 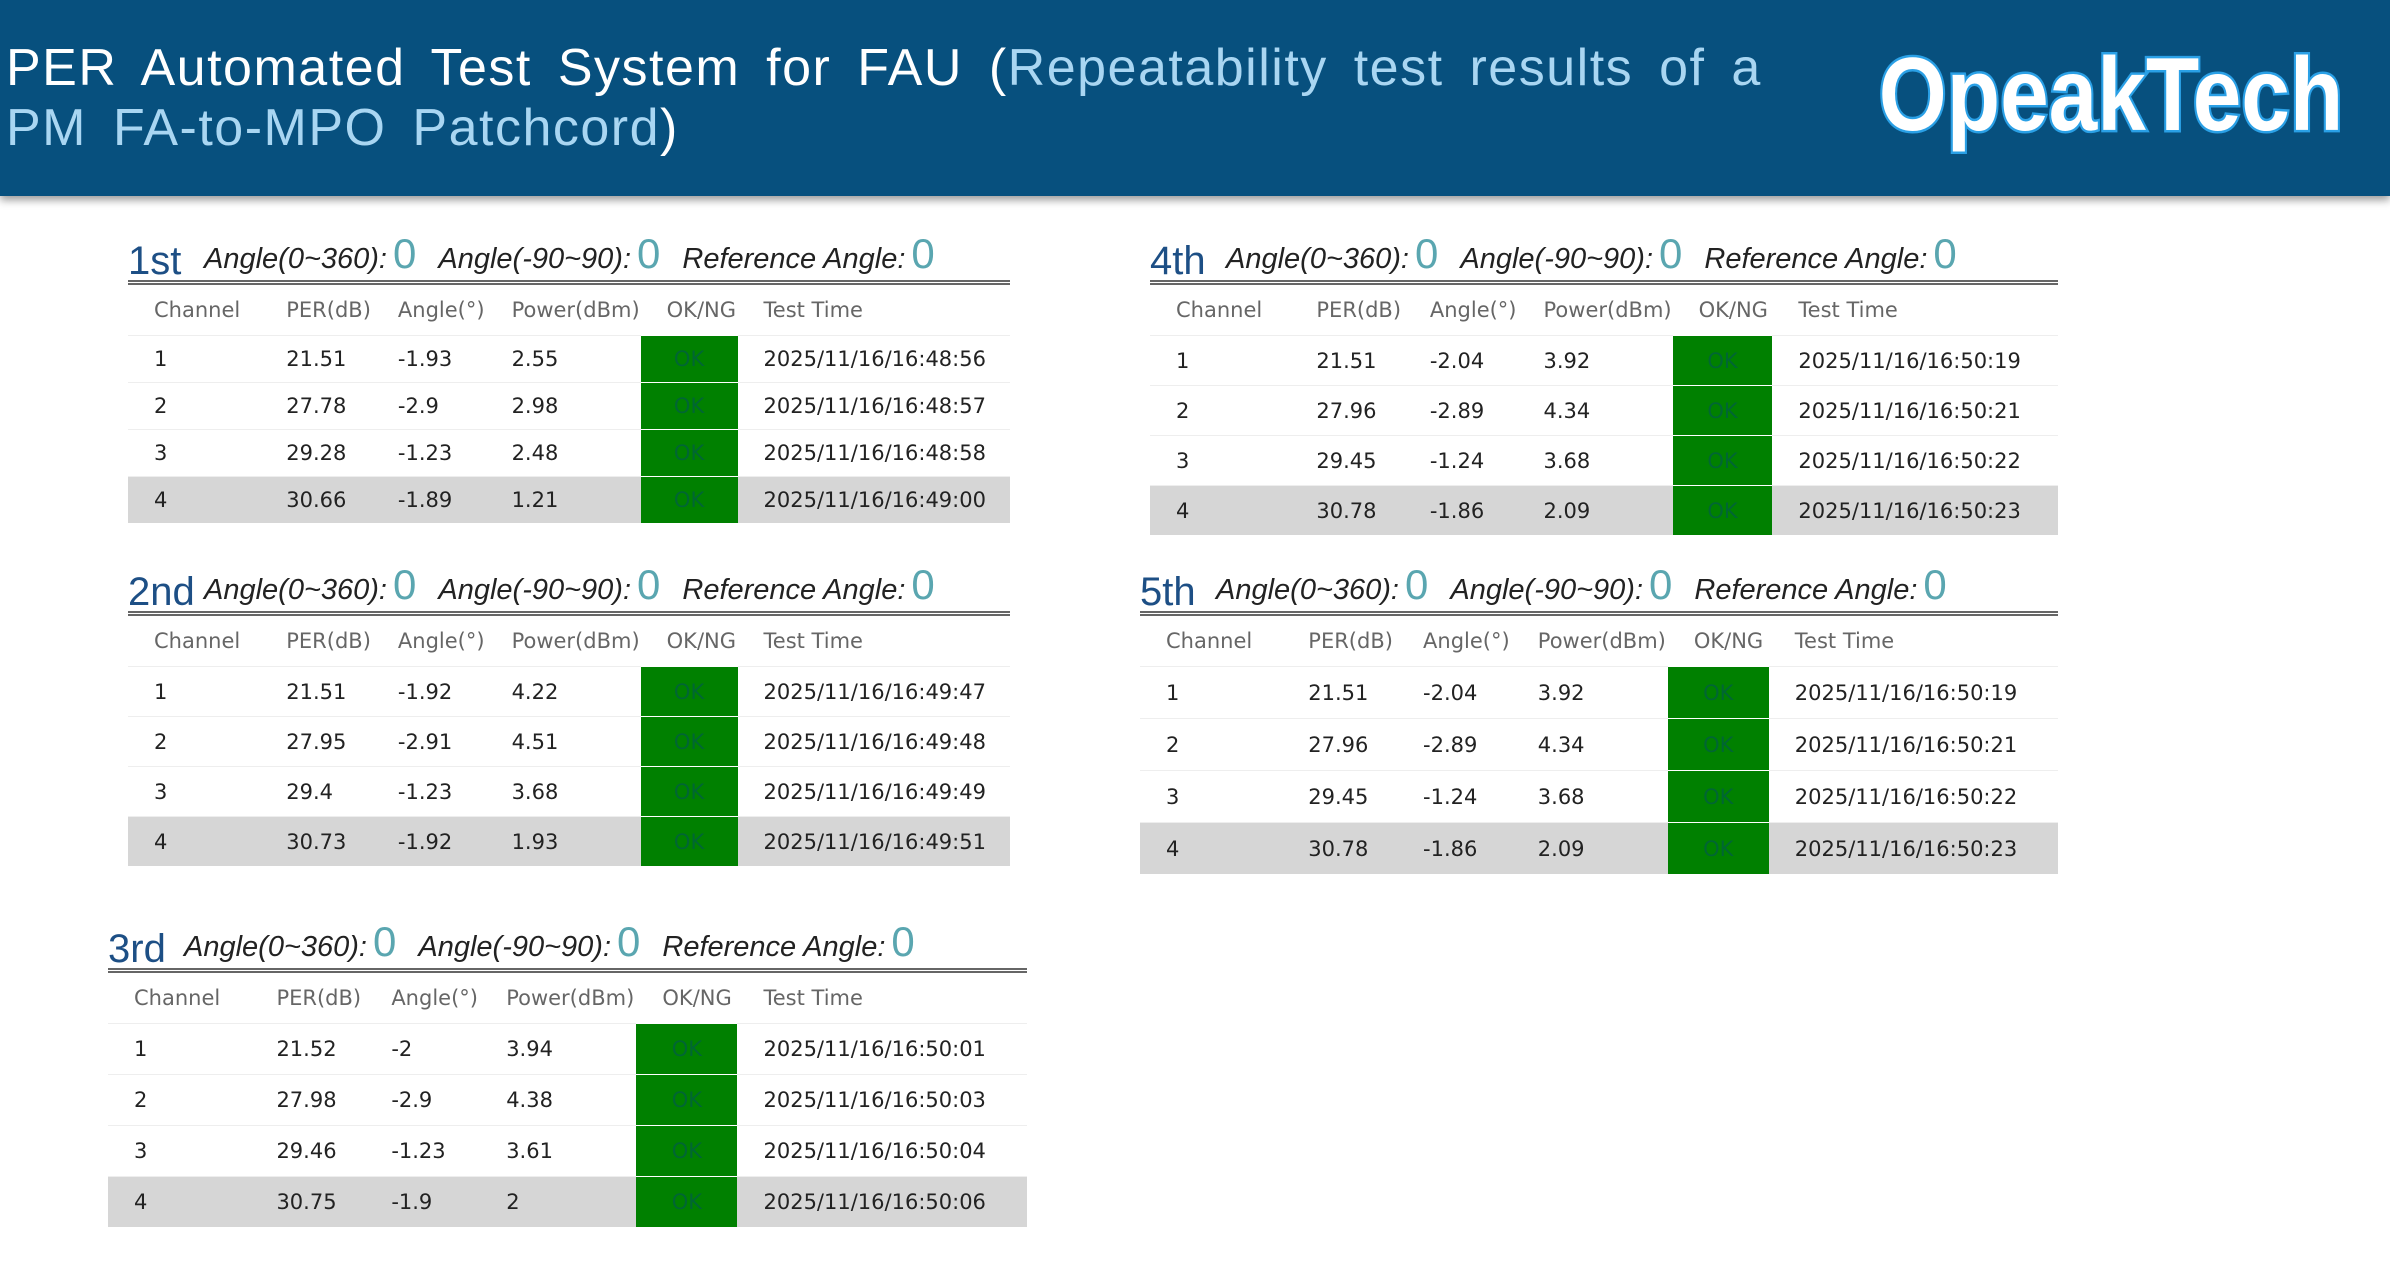 I want to click on cell: 2025/11/16/16:49:00, so click(x=873, y=499).